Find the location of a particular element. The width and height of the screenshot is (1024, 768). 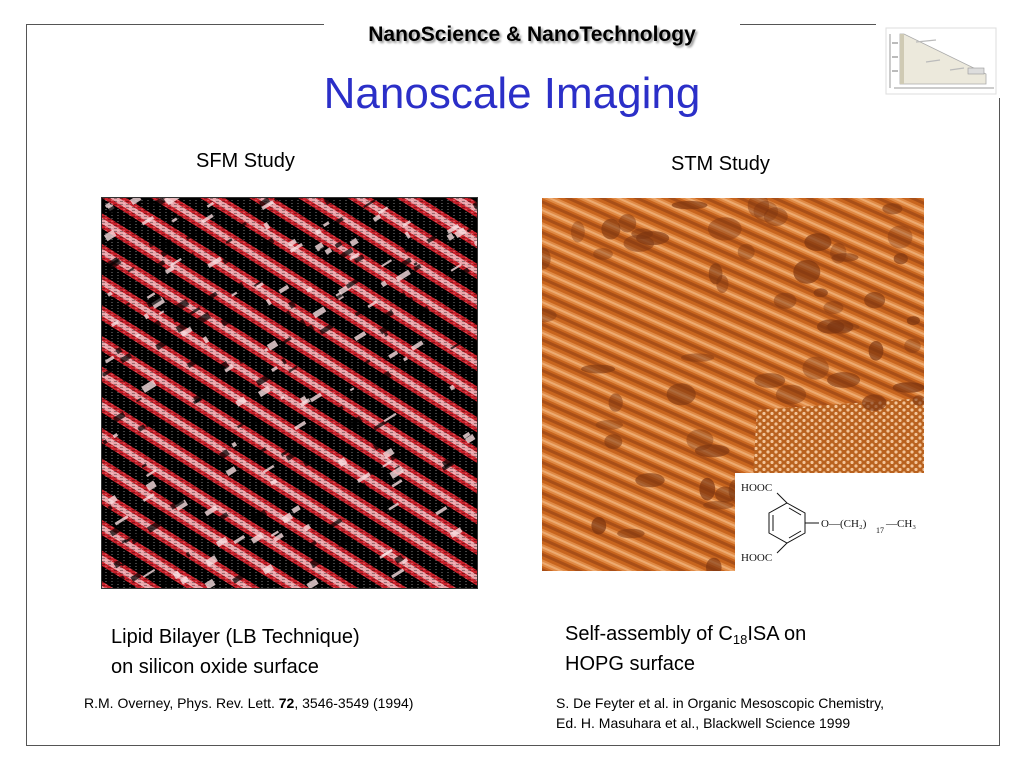

stm-caption-line1: Self-assembly of C18ISA on is located at coordinates (685, 634).